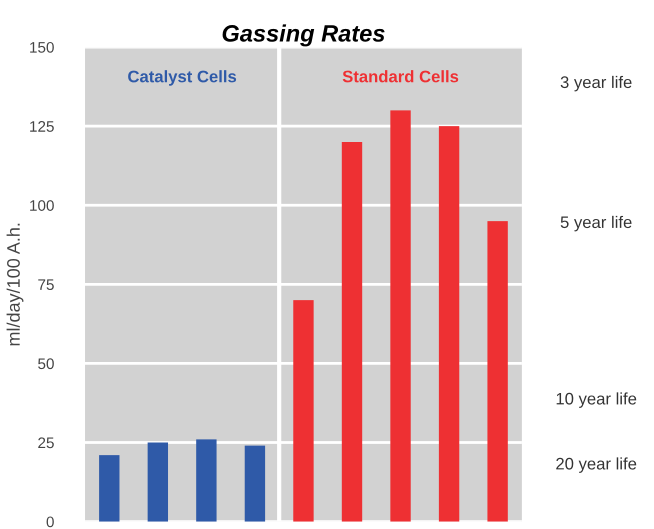  What do you see at coordinates (303, 35) in the screenshot?
I see `chart-title: Gassing Rates` at bounding box center [303, 35].